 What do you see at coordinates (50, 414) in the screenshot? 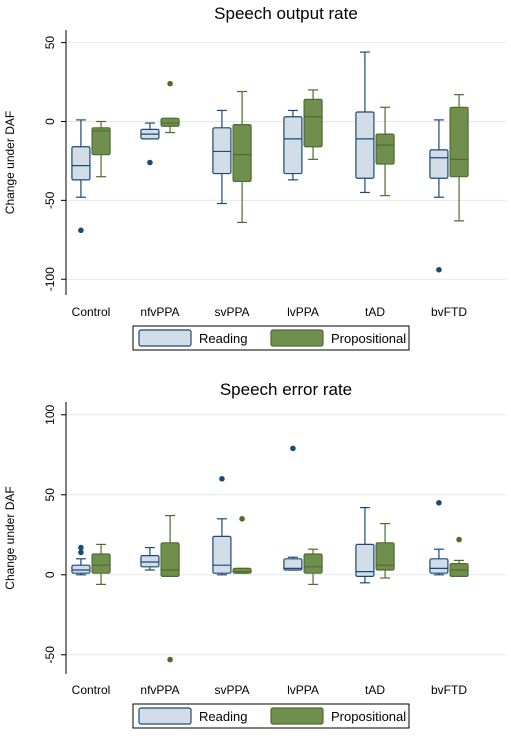
I see `y-tick-label: 100` at bounding box center [50, 414].